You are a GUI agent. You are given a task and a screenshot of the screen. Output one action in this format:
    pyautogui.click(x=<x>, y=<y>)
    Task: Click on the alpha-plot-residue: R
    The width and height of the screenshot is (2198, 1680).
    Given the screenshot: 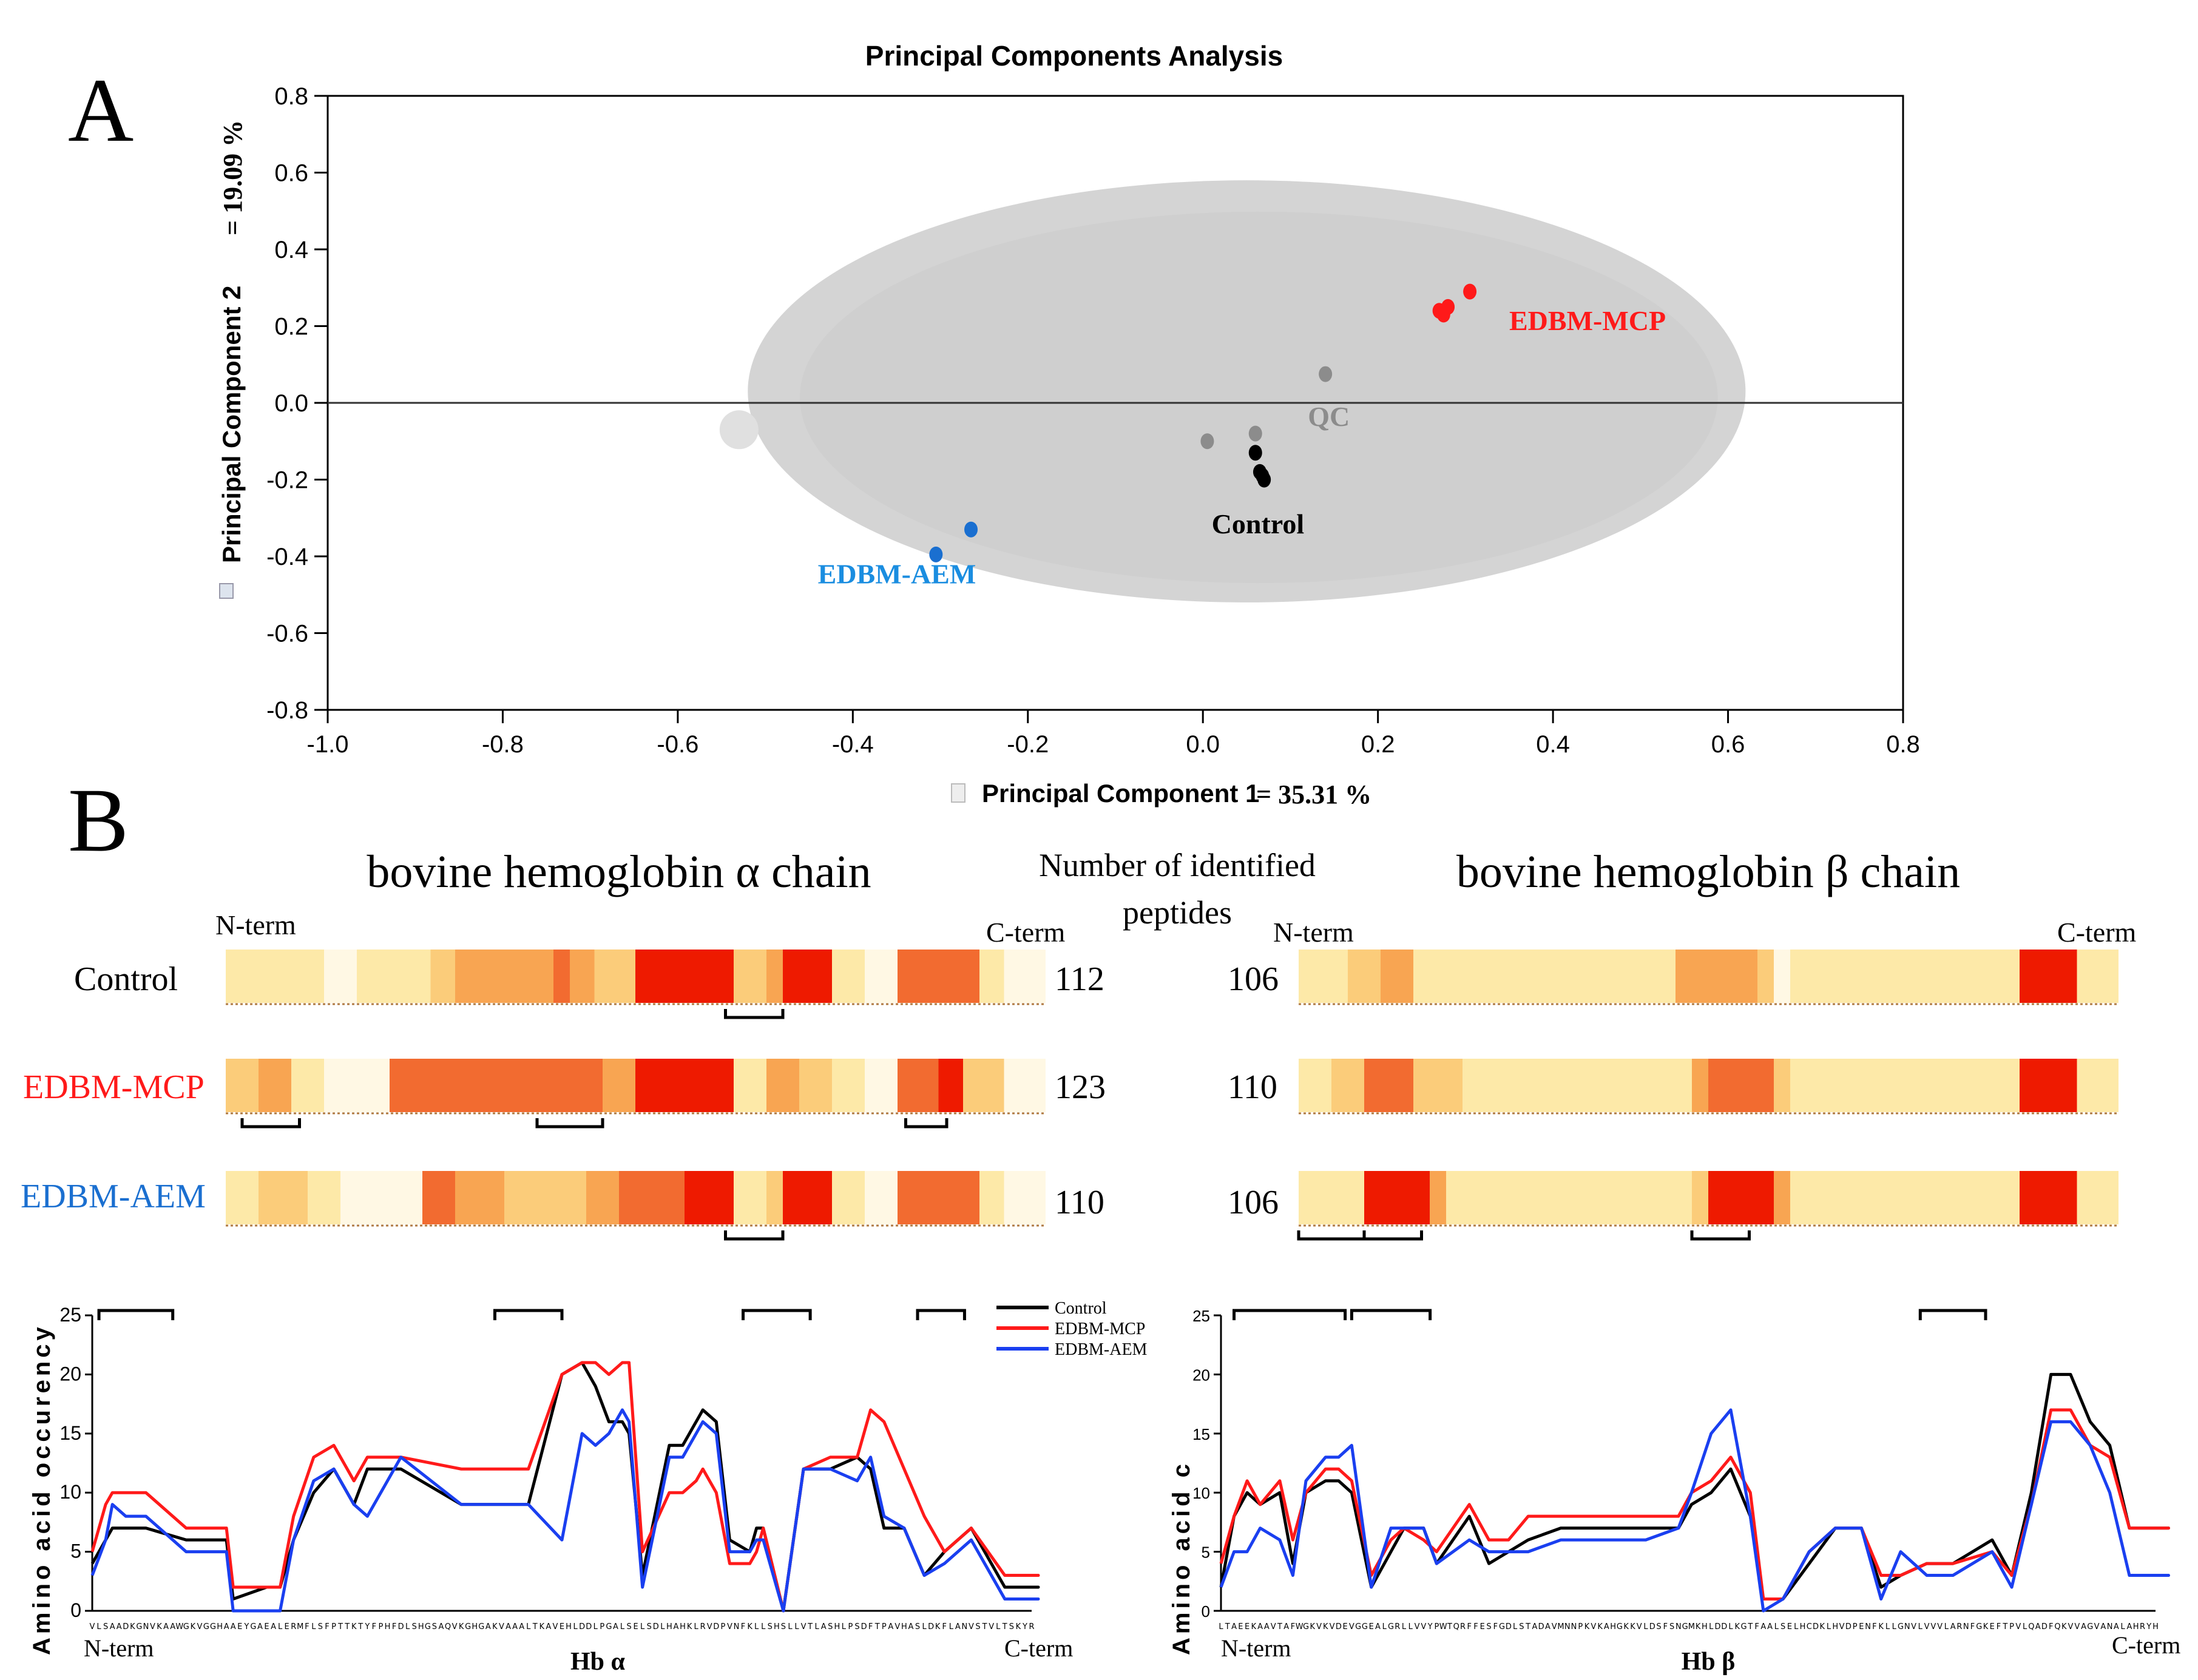 What is the action you would take?
    pyautogui.click(x=703, y=1626)
    